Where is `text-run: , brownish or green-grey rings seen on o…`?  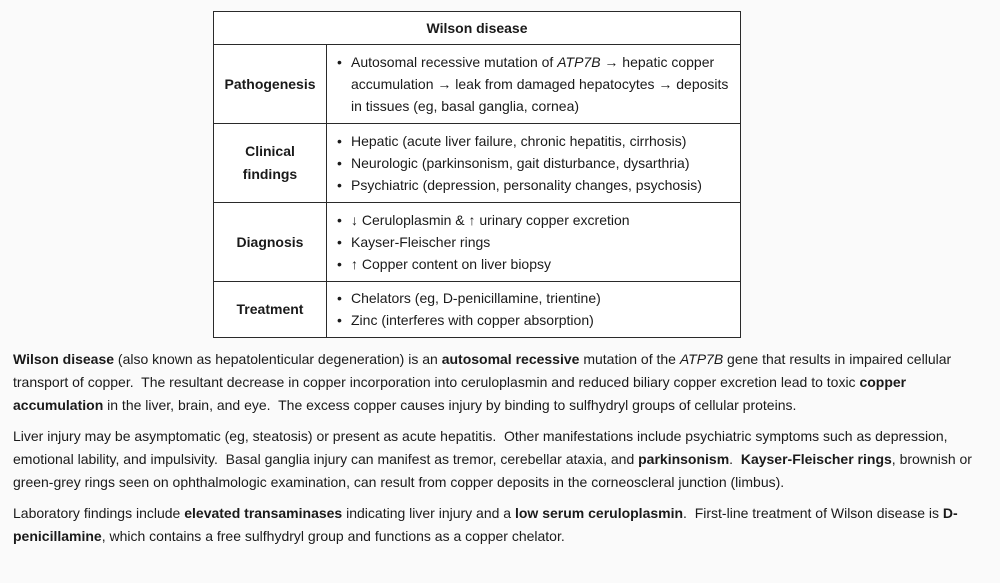
text-run: , brownish or green-grey rings seen on o… is located at coordinates (492, 470).